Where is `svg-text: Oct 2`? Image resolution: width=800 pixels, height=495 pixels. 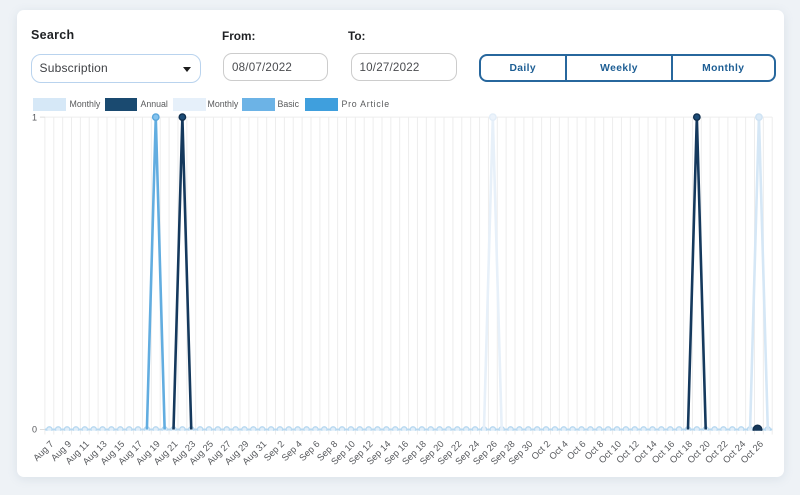 svg-text: Oct 2 is located at coordinates (540, 450).